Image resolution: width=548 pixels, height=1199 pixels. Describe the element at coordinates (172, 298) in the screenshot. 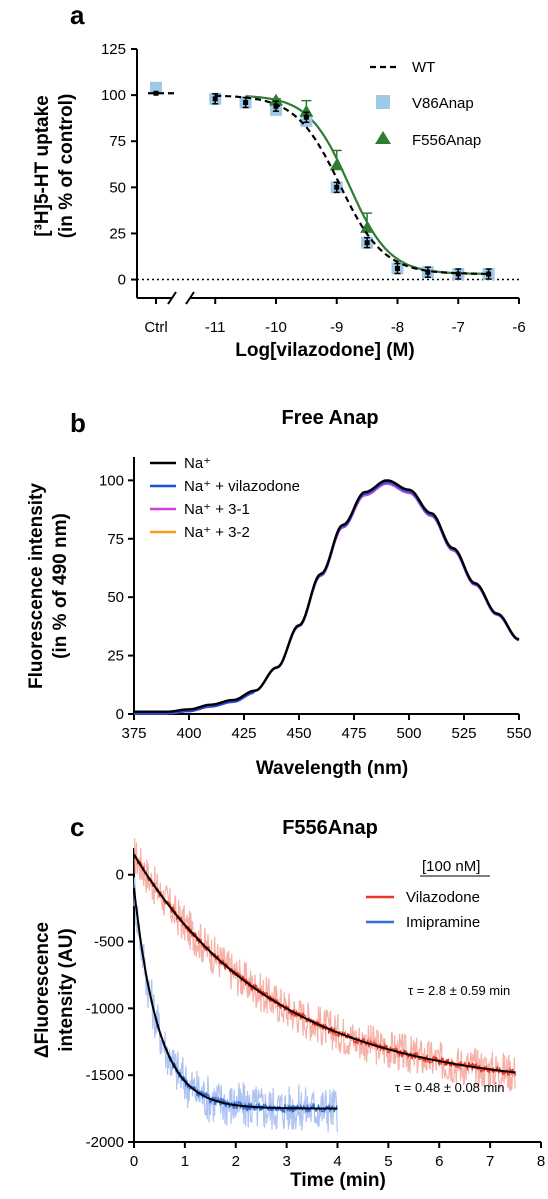

I see `panel-a-axis-break-left` at that location.